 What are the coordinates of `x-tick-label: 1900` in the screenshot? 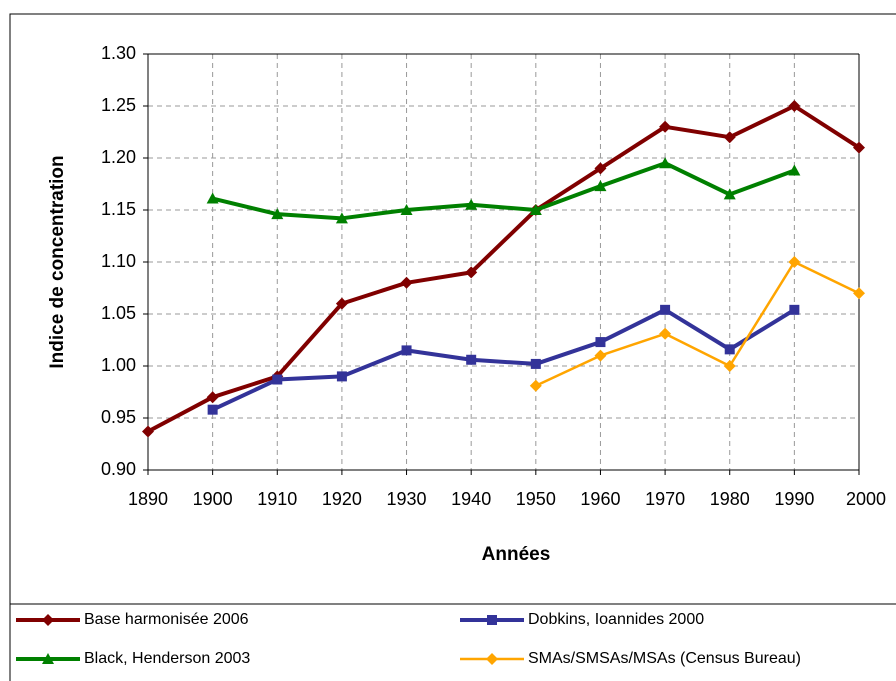 It's located at (213, 499).